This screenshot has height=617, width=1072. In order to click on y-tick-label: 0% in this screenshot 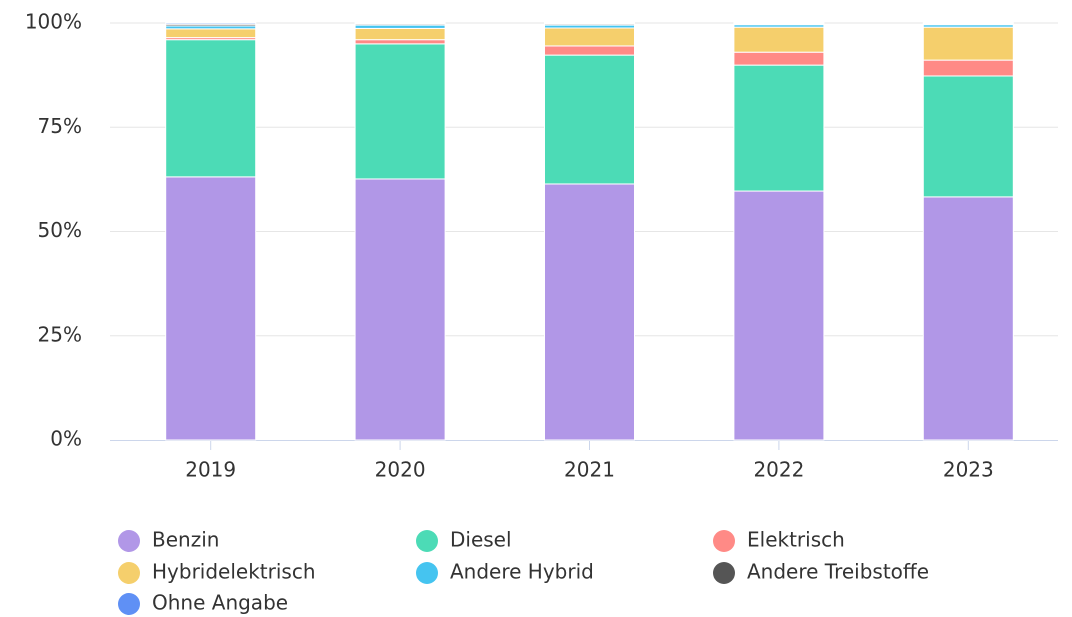, I will do `click(66, 439)`.